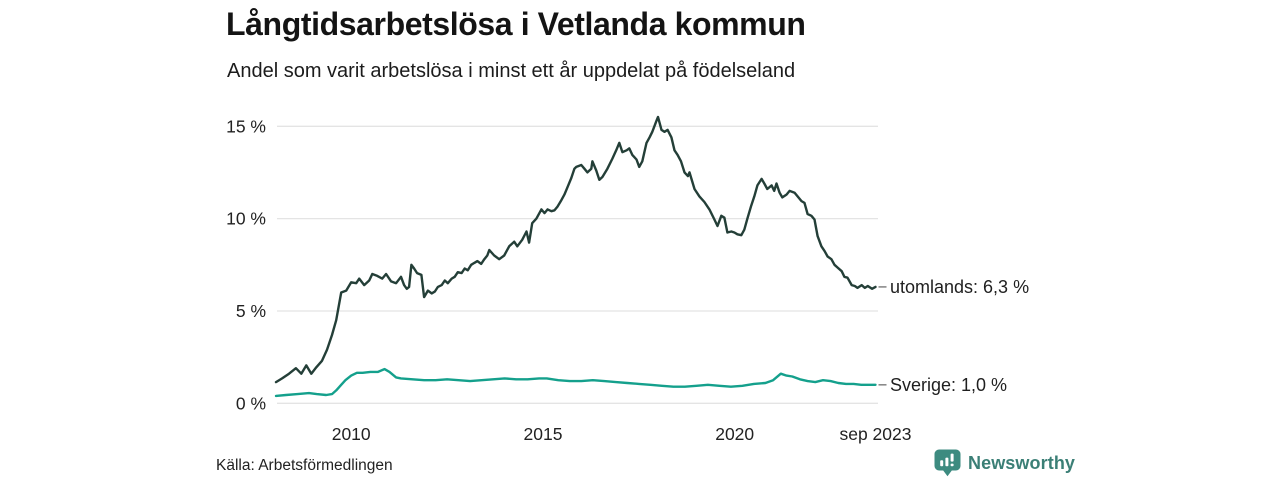 The image size is (1280, 480). What do you see at coordinates (947, 463) in the screenshot?
I see `bar-chart-bubble-icon` at bounding box center [947, 463].